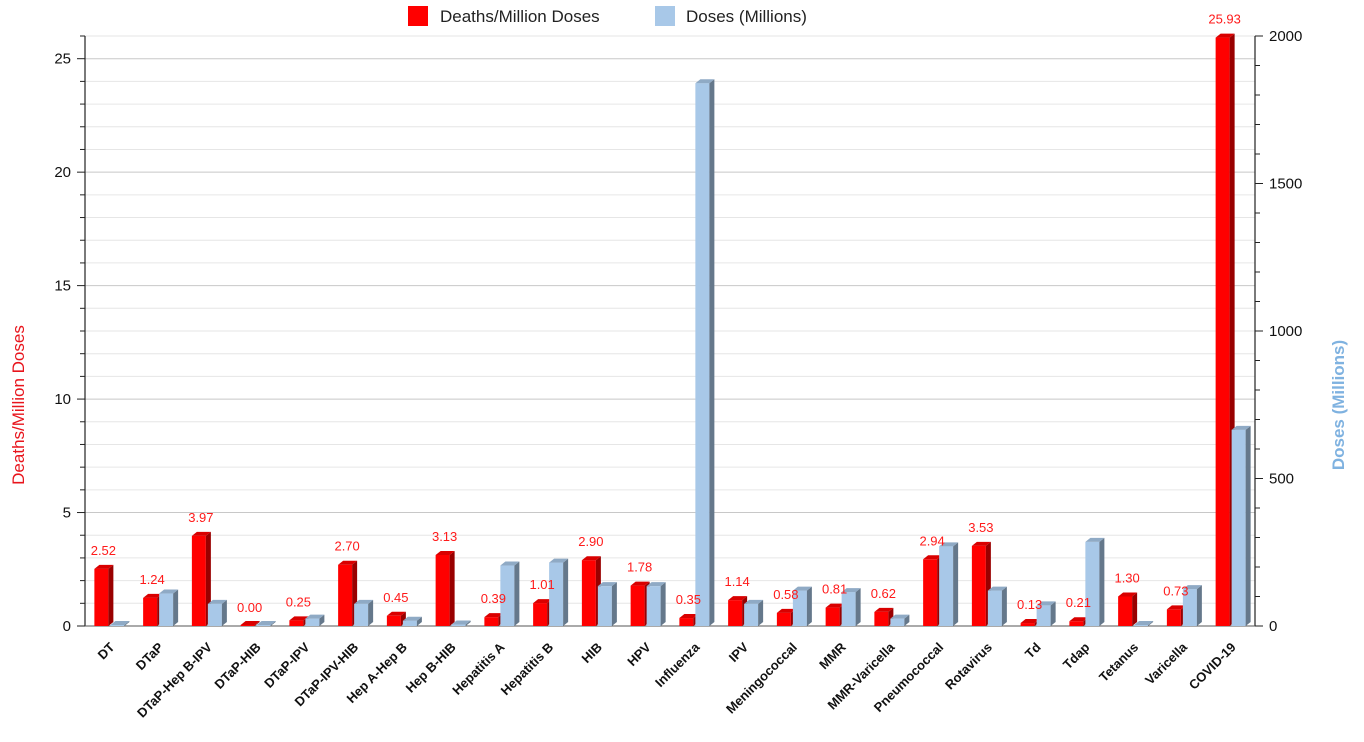  What do you see at coordinates (1273, 626) in the screenshot?
I see `y-tick-label-right: 0` at bounding box center [1273, 626].